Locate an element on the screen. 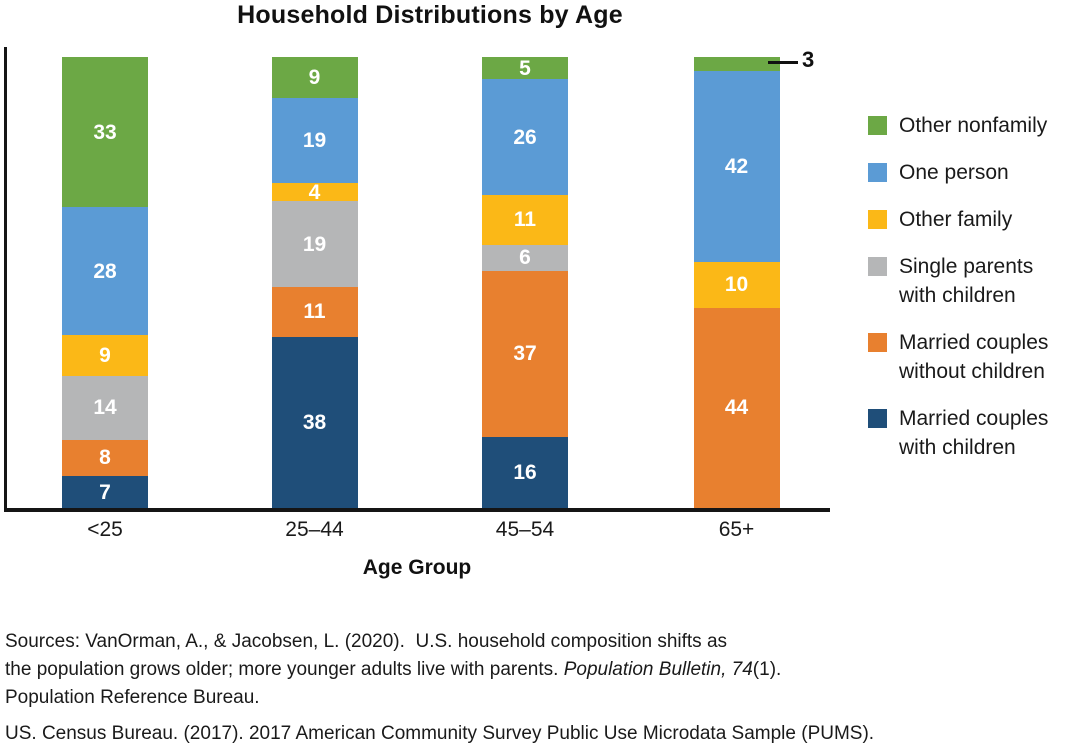  bar-segment: 37 is located at coordinates (525, 354).